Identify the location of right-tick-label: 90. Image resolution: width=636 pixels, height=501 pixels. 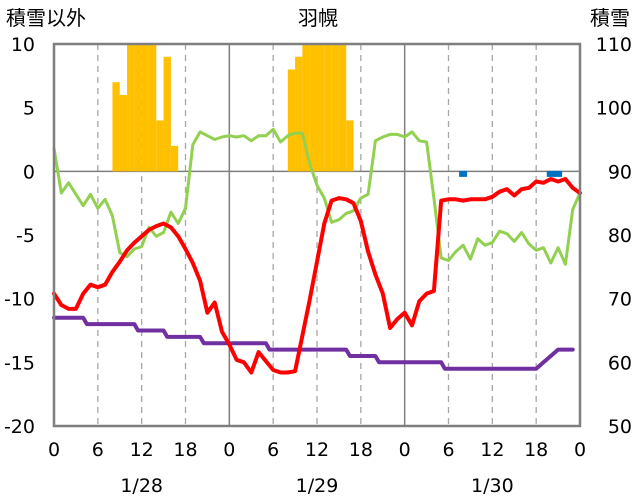
(620, 172).